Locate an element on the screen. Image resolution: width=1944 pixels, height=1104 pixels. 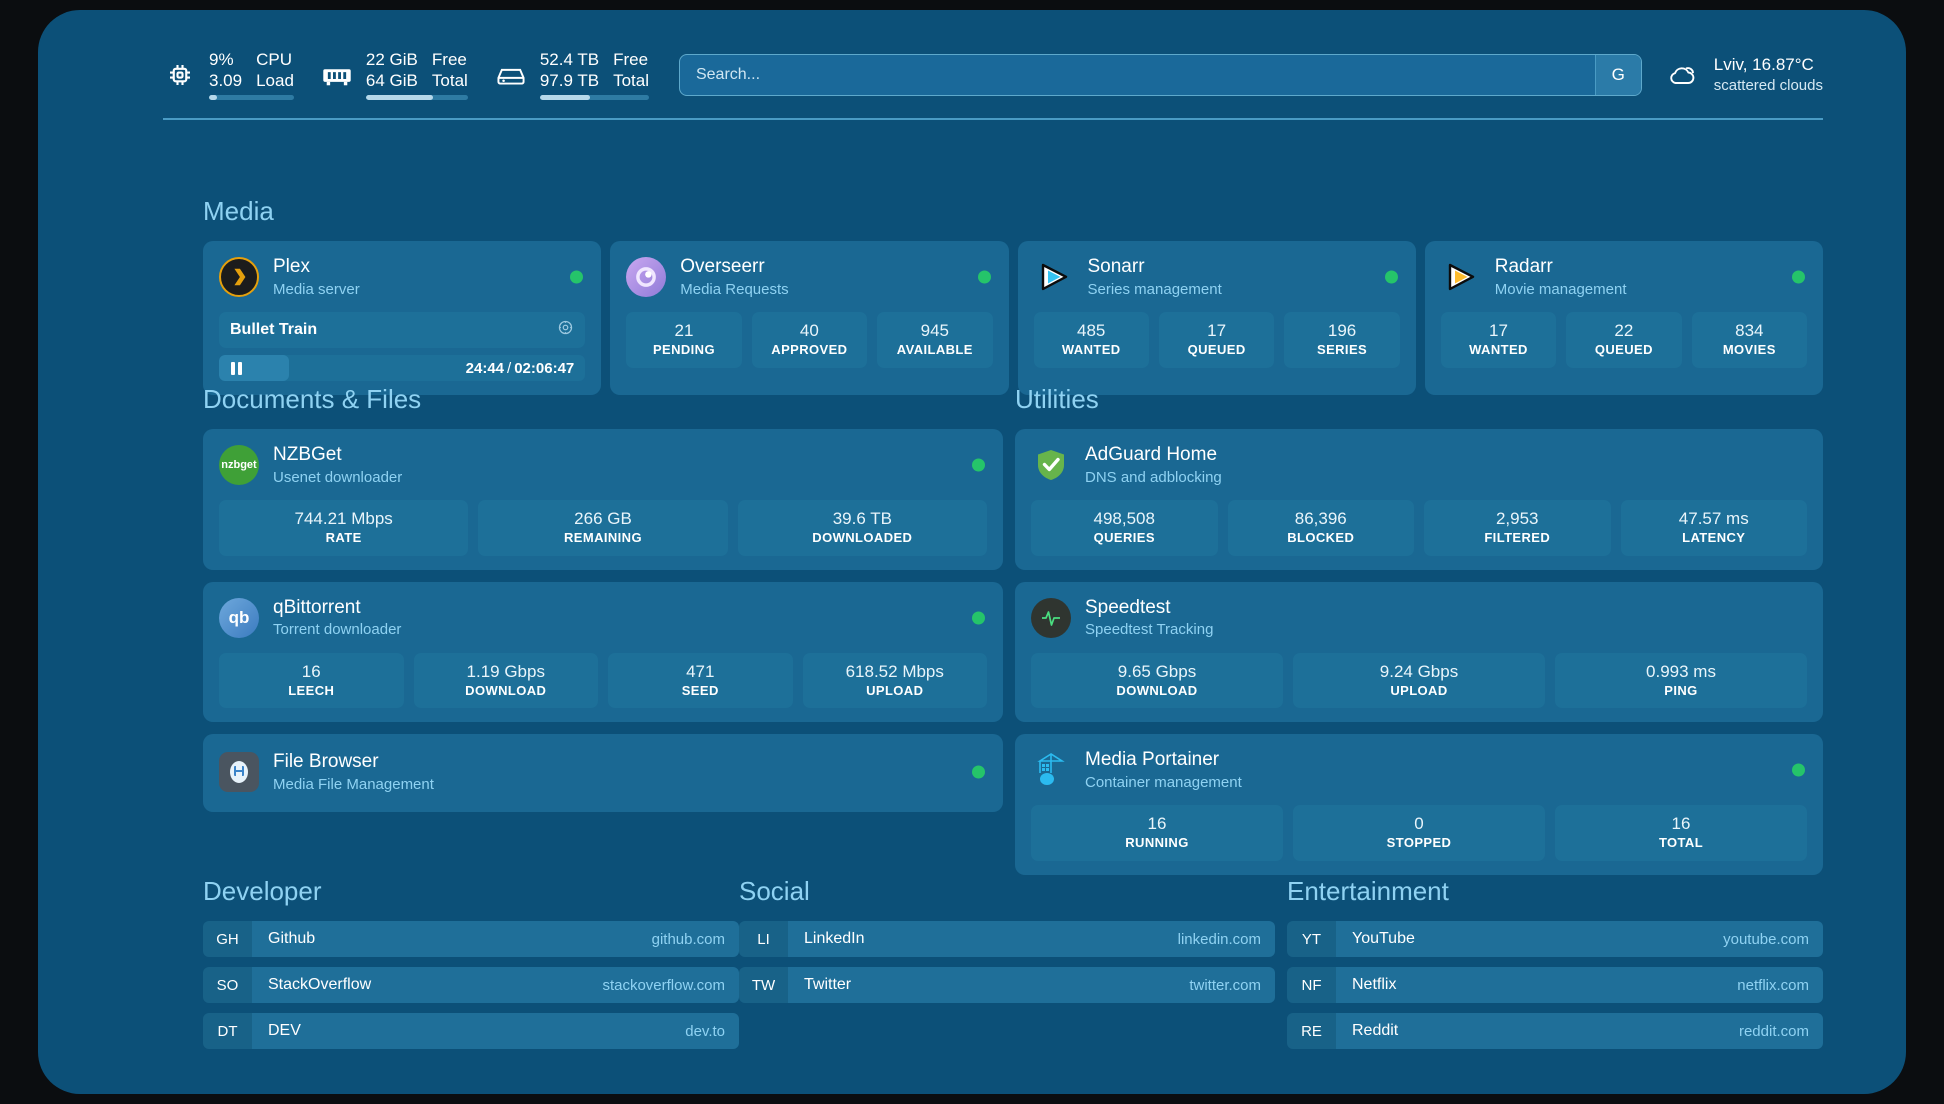
search-engine-button: G is located at coordinates (1617, 75).